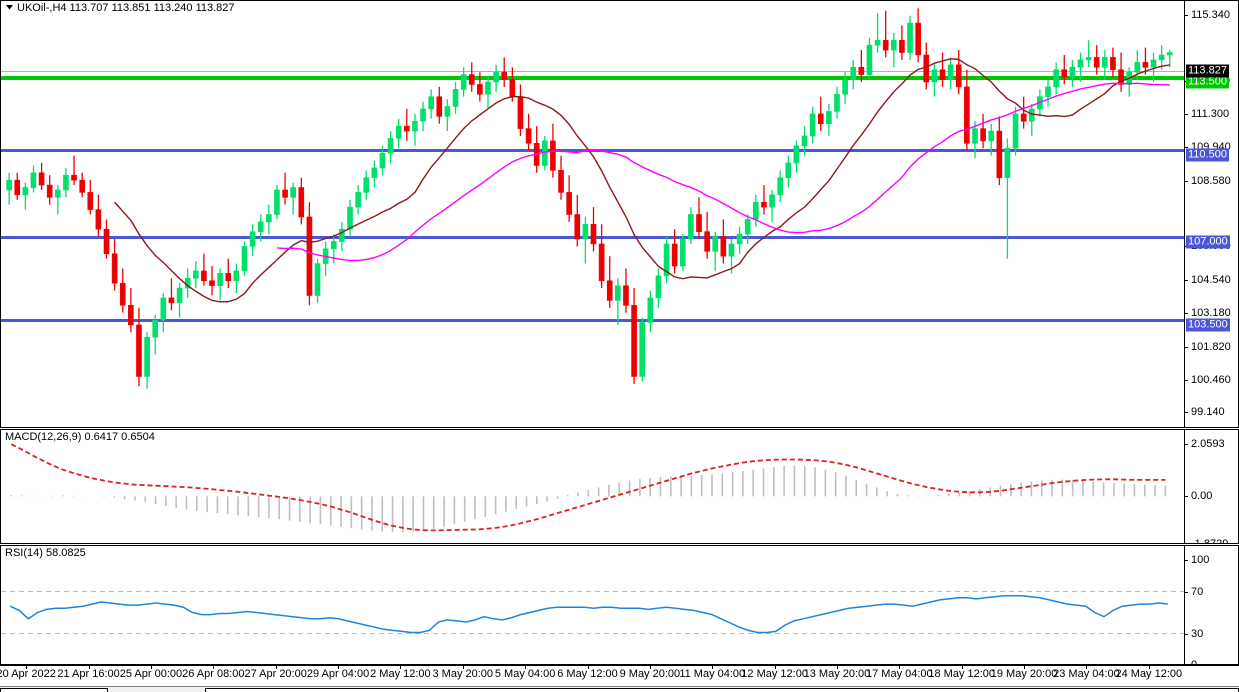  I want to click on time-axis-label: 23 May 04:00, so click(1086, 674).